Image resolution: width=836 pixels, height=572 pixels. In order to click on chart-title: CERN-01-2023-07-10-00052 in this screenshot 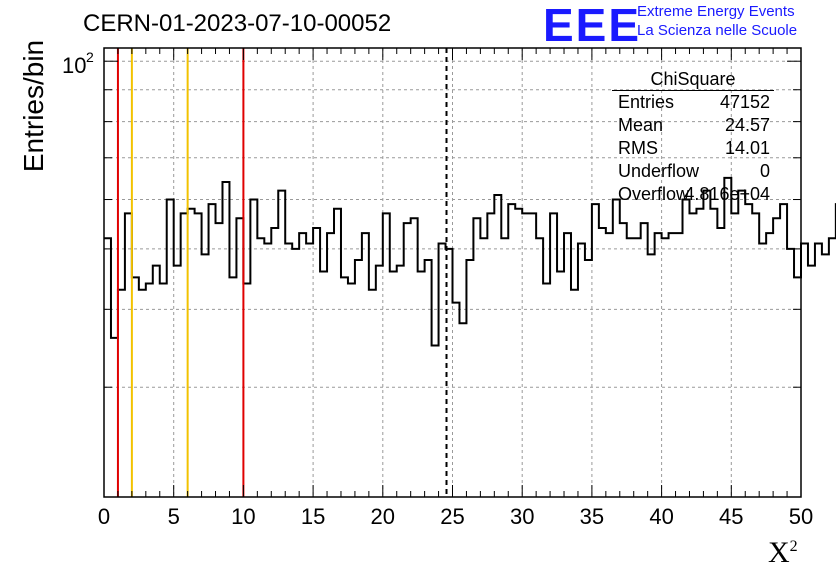, I will do `click(237, 23)`.